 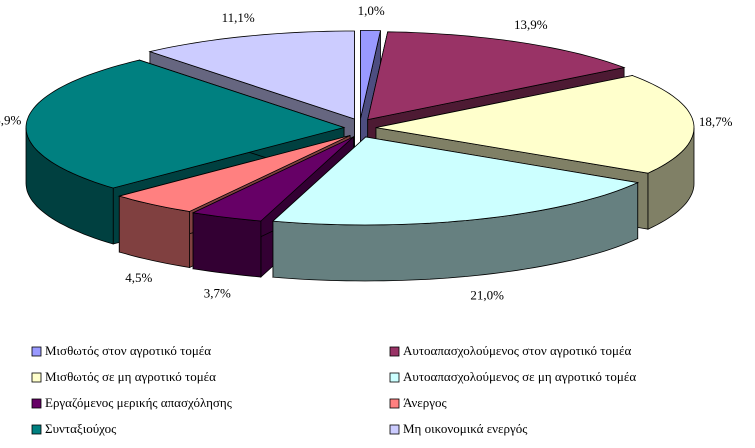 I want to click on data-label: 4,5%, so click(x=138, y=277).